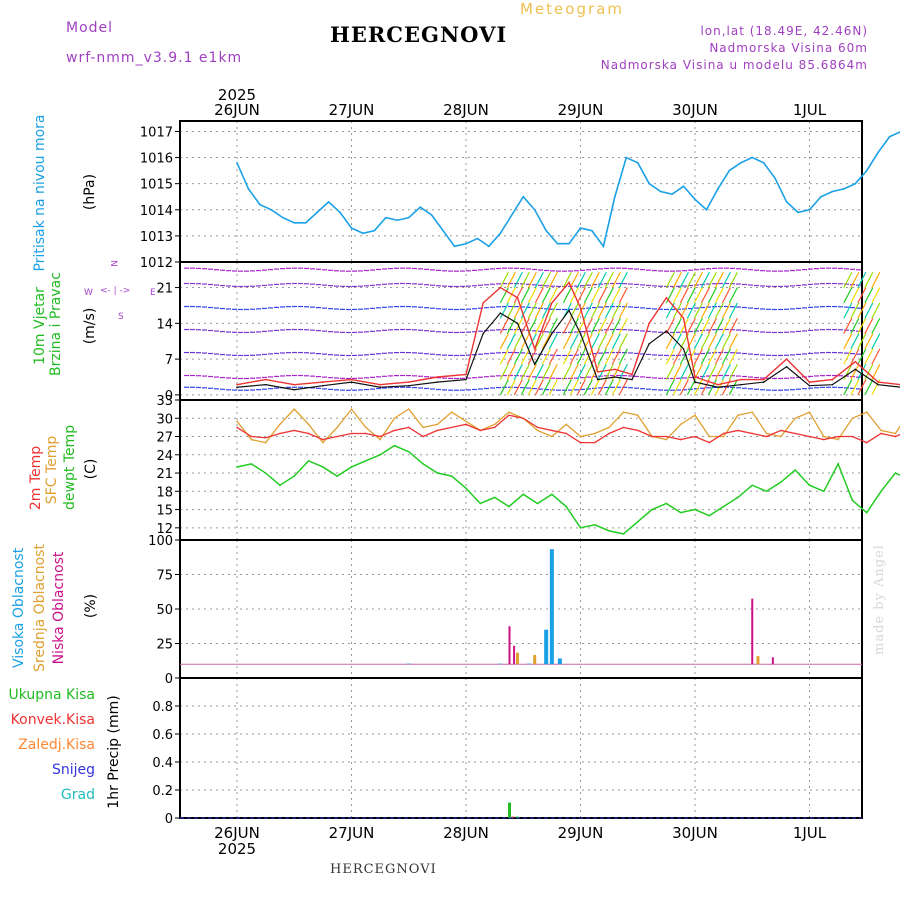  Describe the element at coordinates (581, 110) in the screenshot. I see `x-day-label-top: 29JUN` at that location.